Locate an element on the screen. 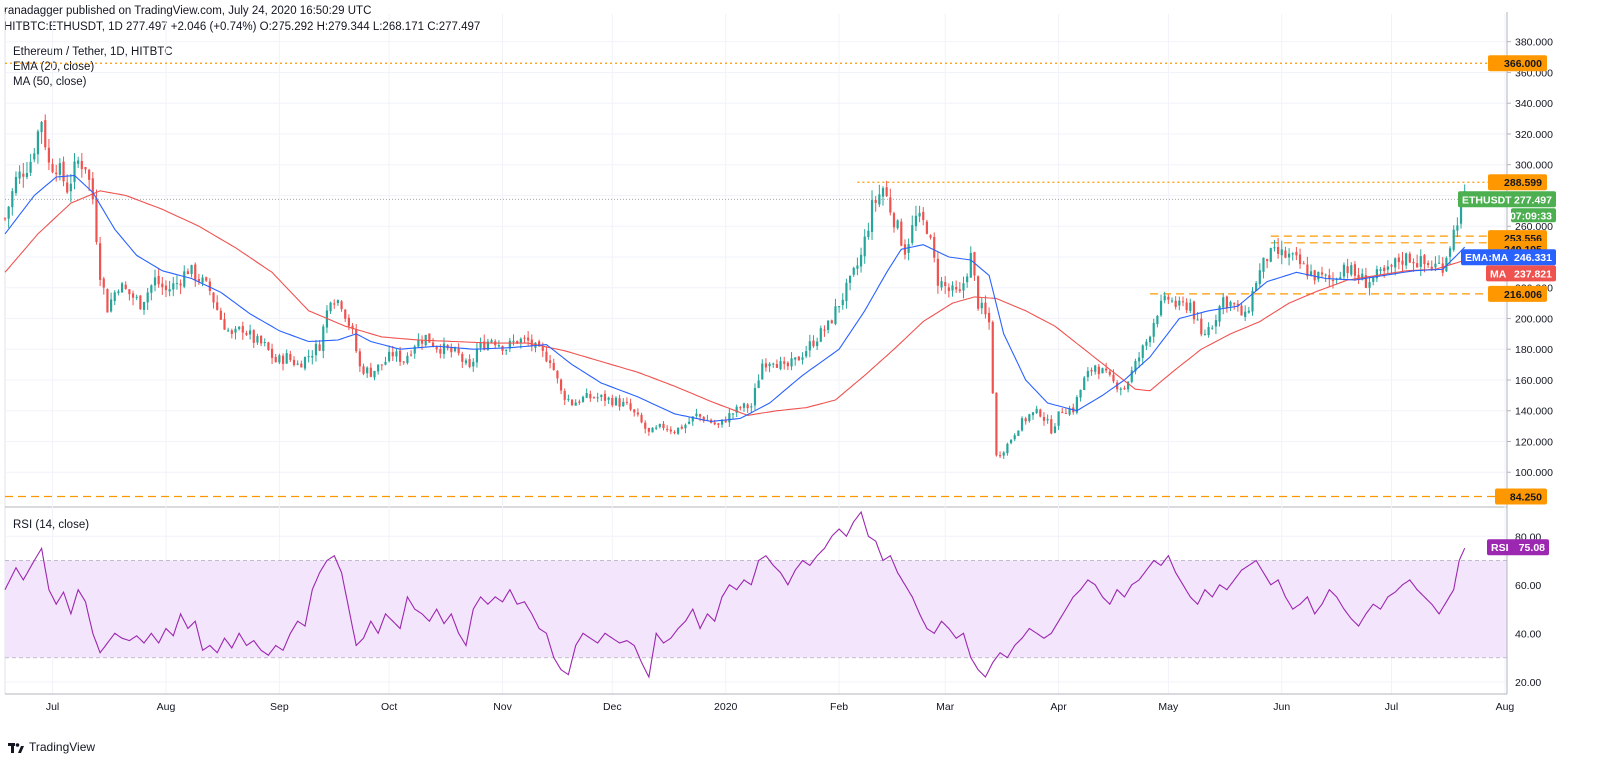  time-tick-label: Jun is located at coordinates (1281, 707).